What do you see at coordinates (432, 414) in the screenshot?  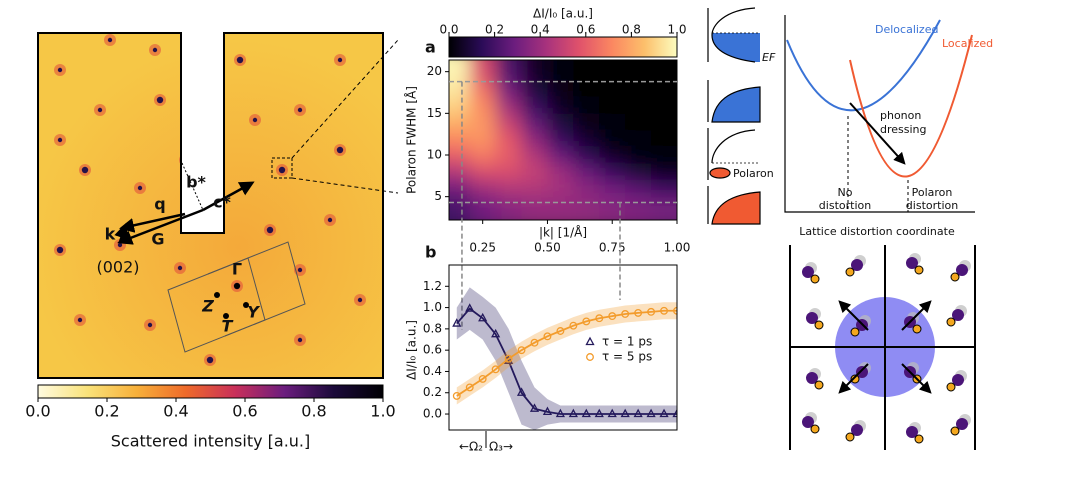 I see `y-tick-label: 0.0` at bounding box center [432, 414].